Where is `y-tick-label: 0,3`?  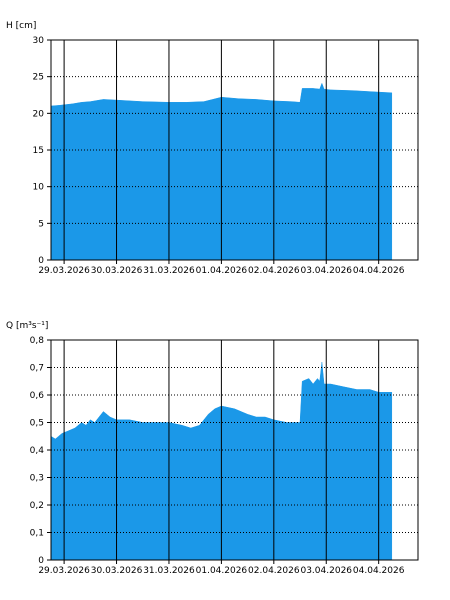
y-tick-label: 0,3 is located at coordinates (37, 479).